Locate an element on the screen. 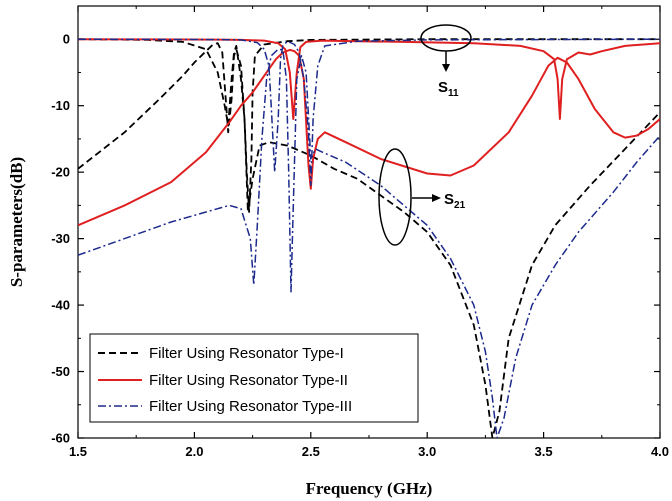 The image size is (672, 501). x-tick-label: 1.5 is located at coordinates (78, 451).